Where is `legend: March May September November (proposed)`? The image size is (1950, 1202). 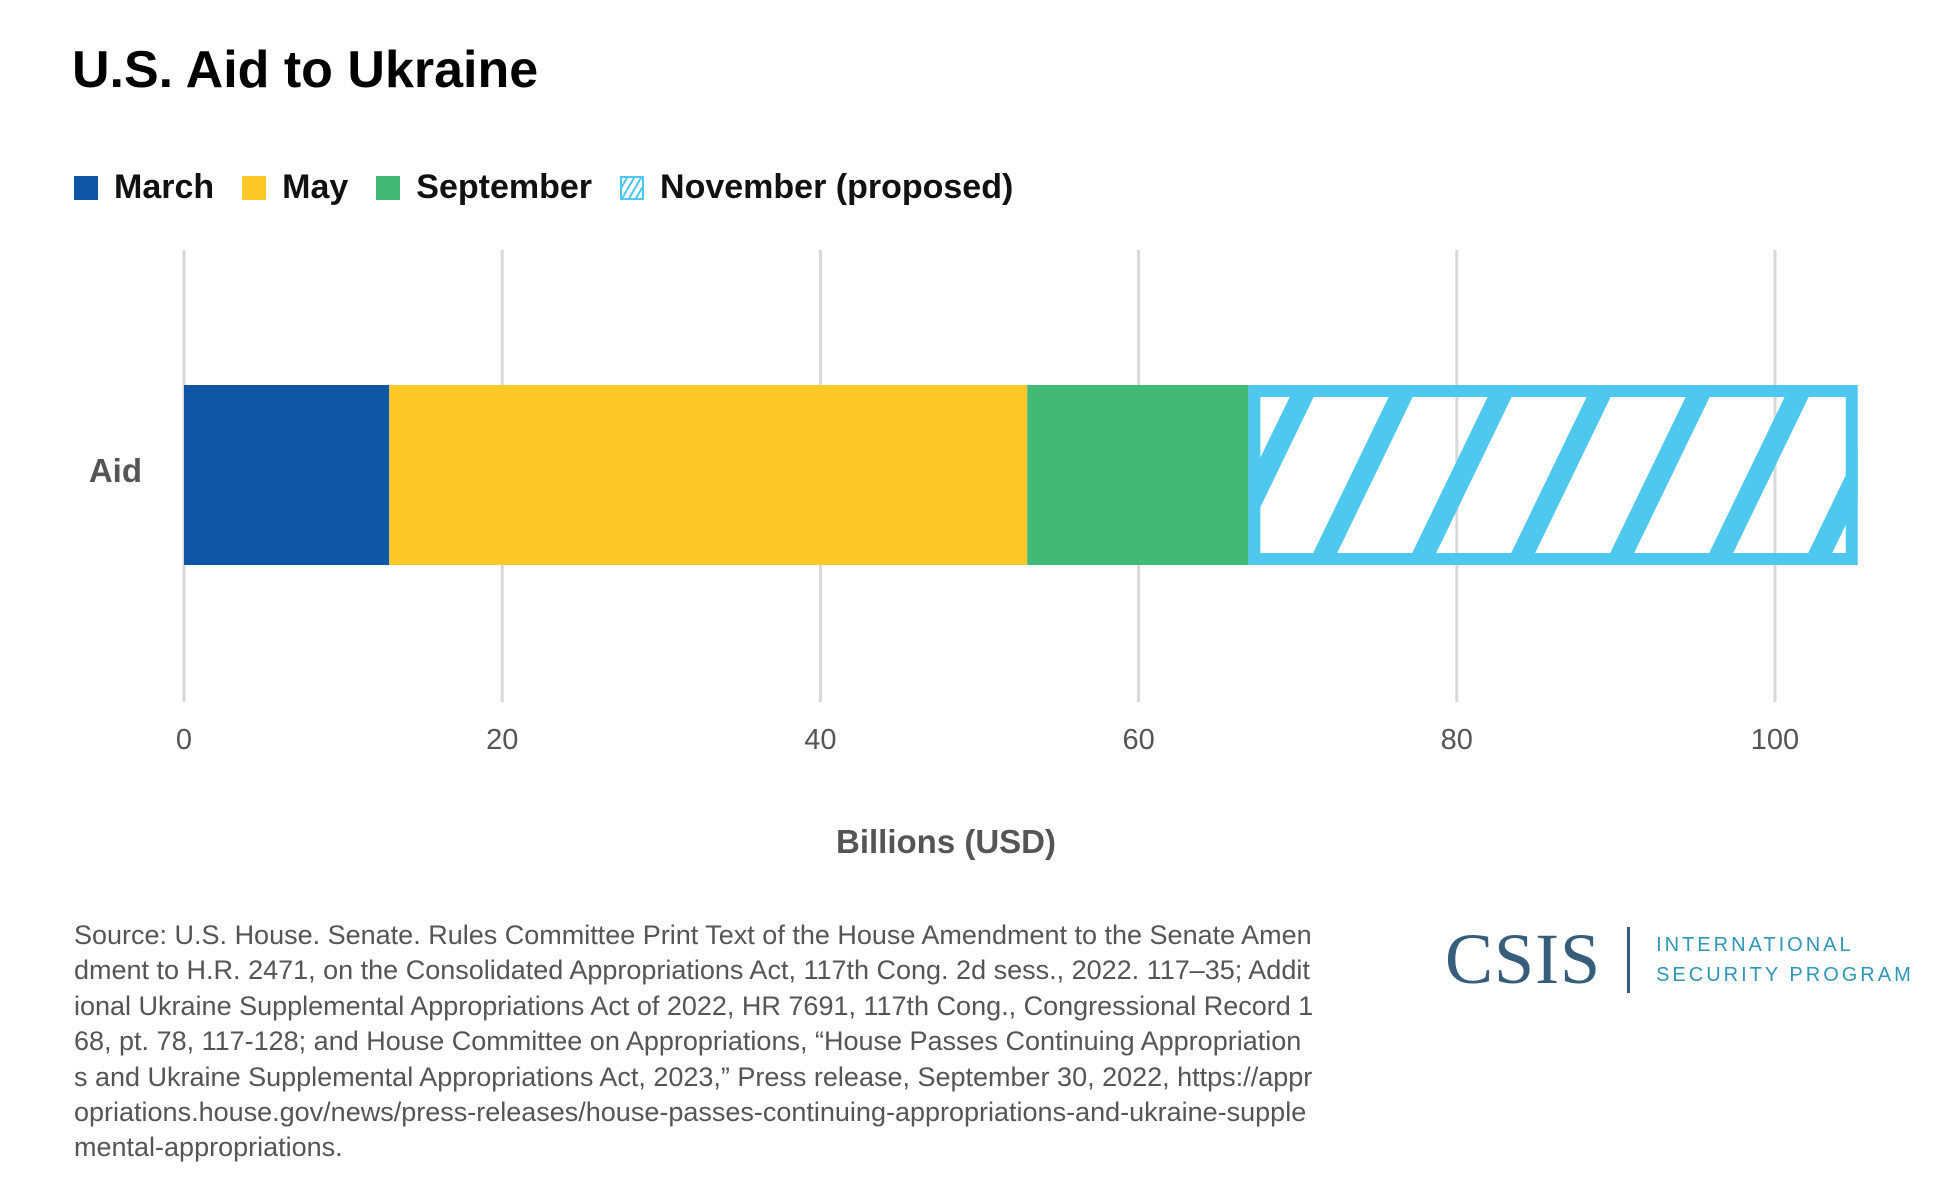 legend: March May September November (proposed) is located at coordinates (557, 187).